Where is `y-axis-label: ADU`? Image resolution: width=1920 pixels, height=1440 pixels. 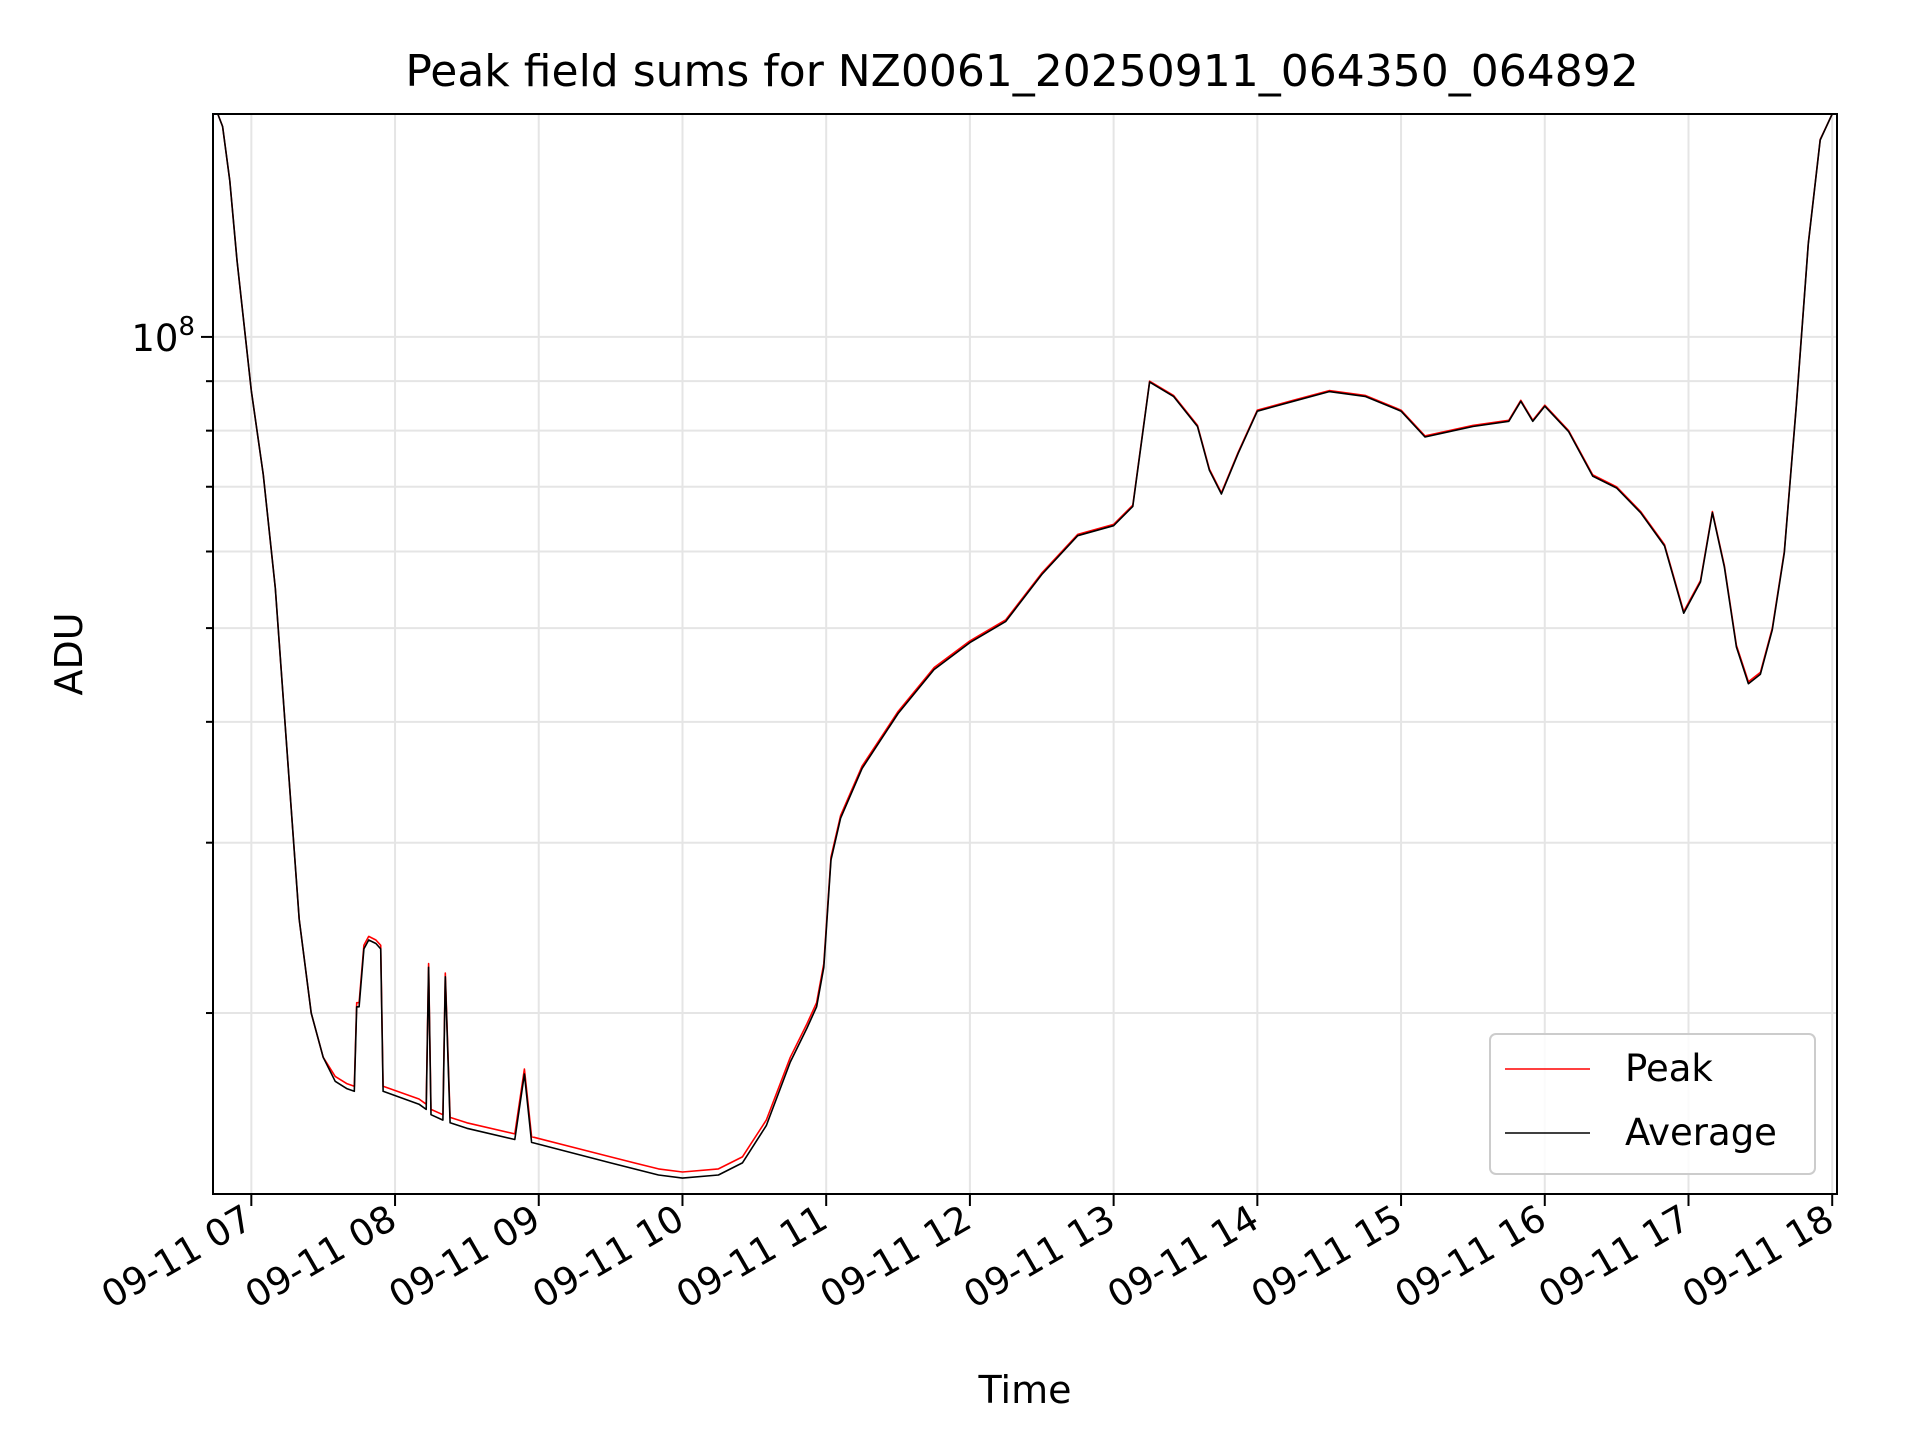
y-axis-label: ADU is located at coordinates (69, 653).